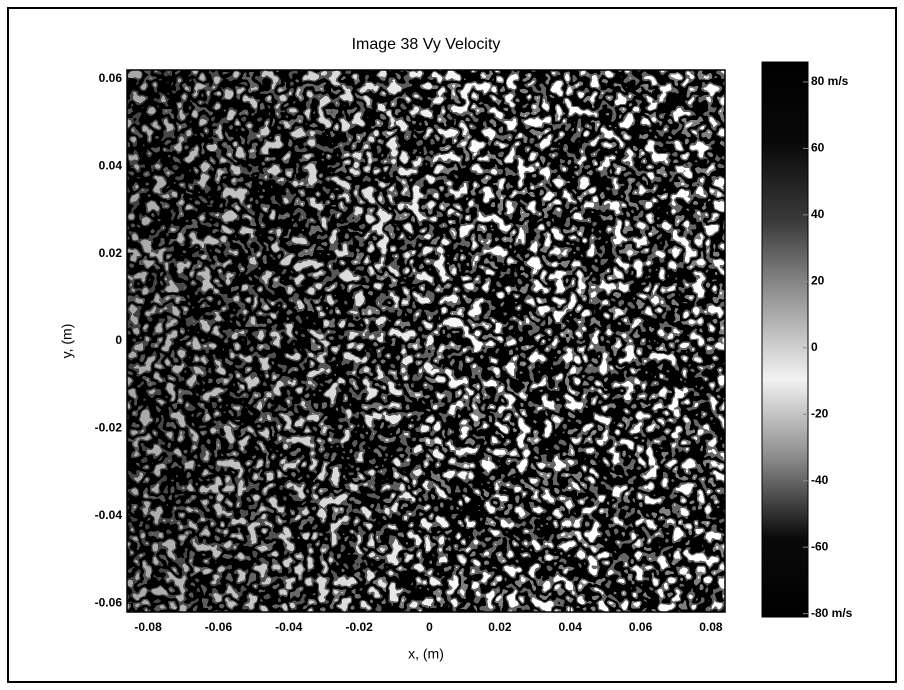 The width and height of the screenshot is (904, 690). I want to click on x-tick-label: 0.04, so click(571, 627).